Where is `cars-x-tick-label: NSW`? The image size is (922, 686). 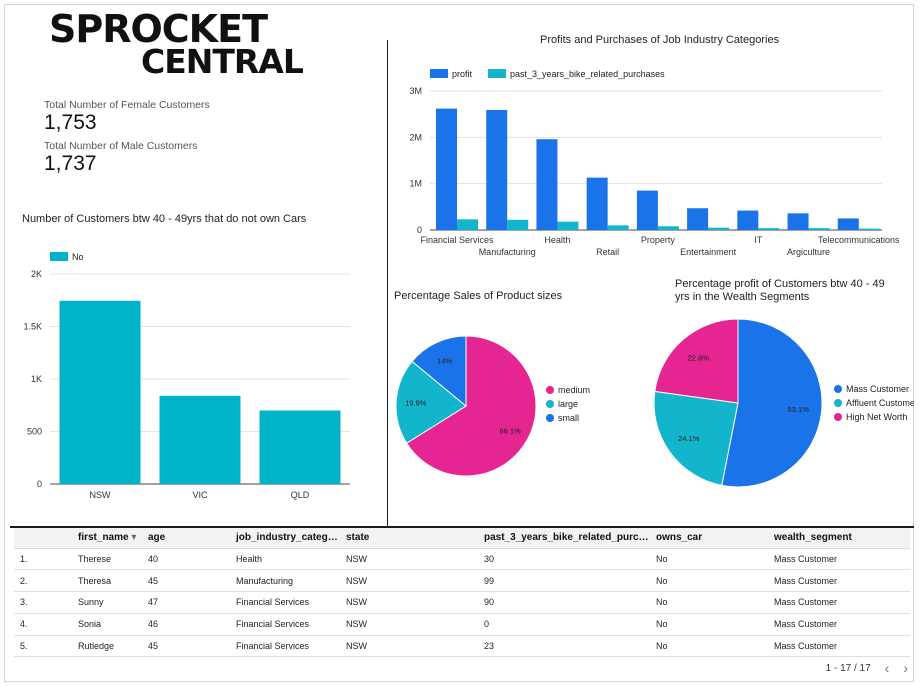 cars-x-tick-label: NSW is located at coordinates (101, 495).